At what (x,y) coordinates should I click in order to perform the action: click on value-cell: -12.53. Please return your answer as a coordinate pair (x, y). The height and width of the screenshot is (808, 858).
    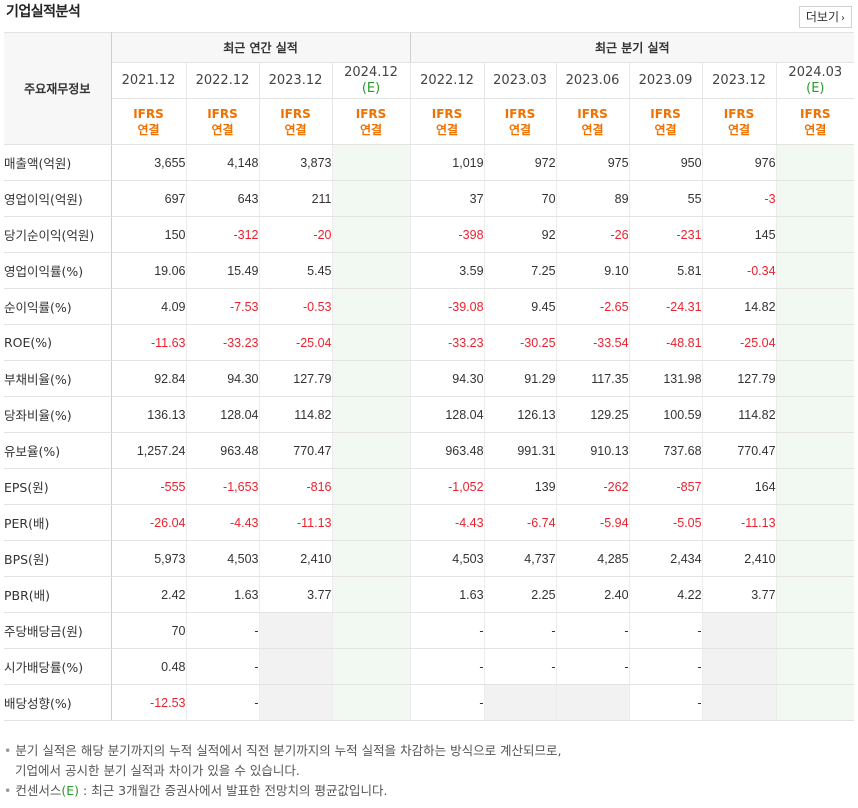
    Looking at the image, I should click on (148, 702).